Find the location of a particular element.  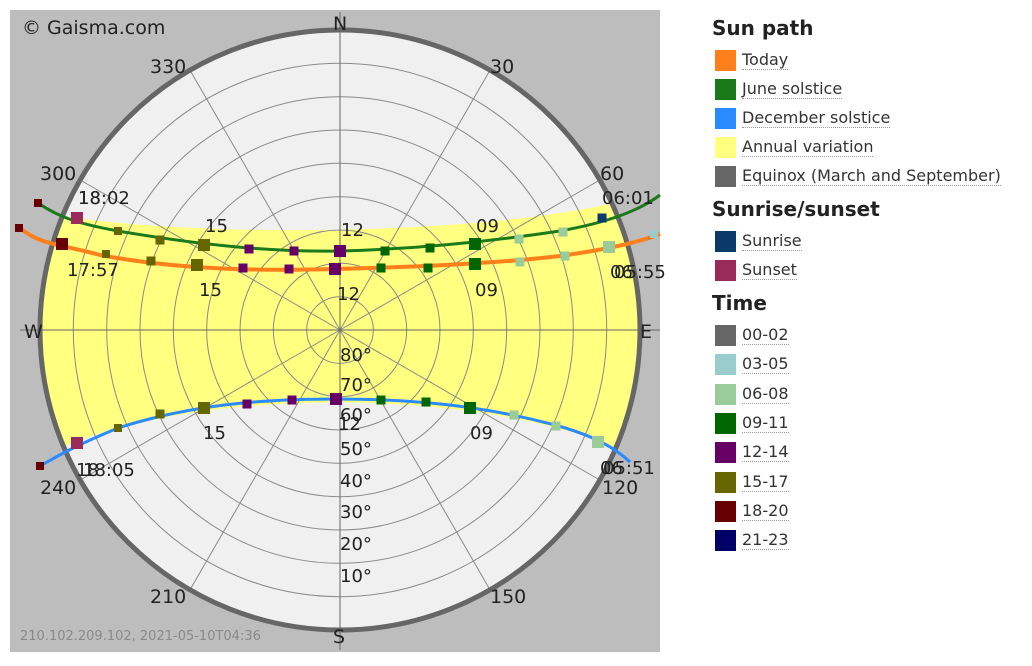

december-hour-12: 12 is located at coordinates (349, 424).